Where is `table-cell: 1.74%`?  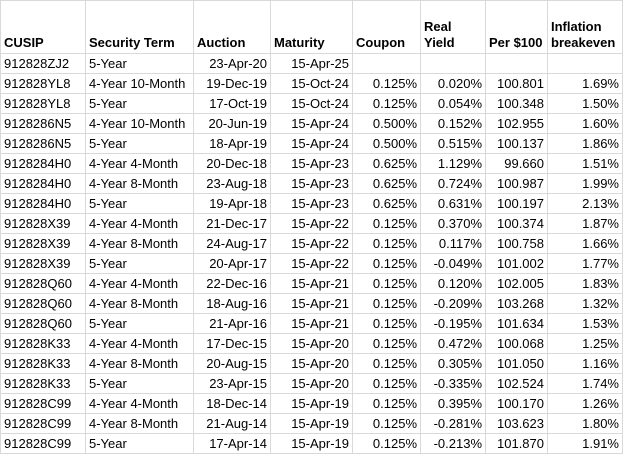 table-cell: 1.74% is located at coordinates (585, 383).